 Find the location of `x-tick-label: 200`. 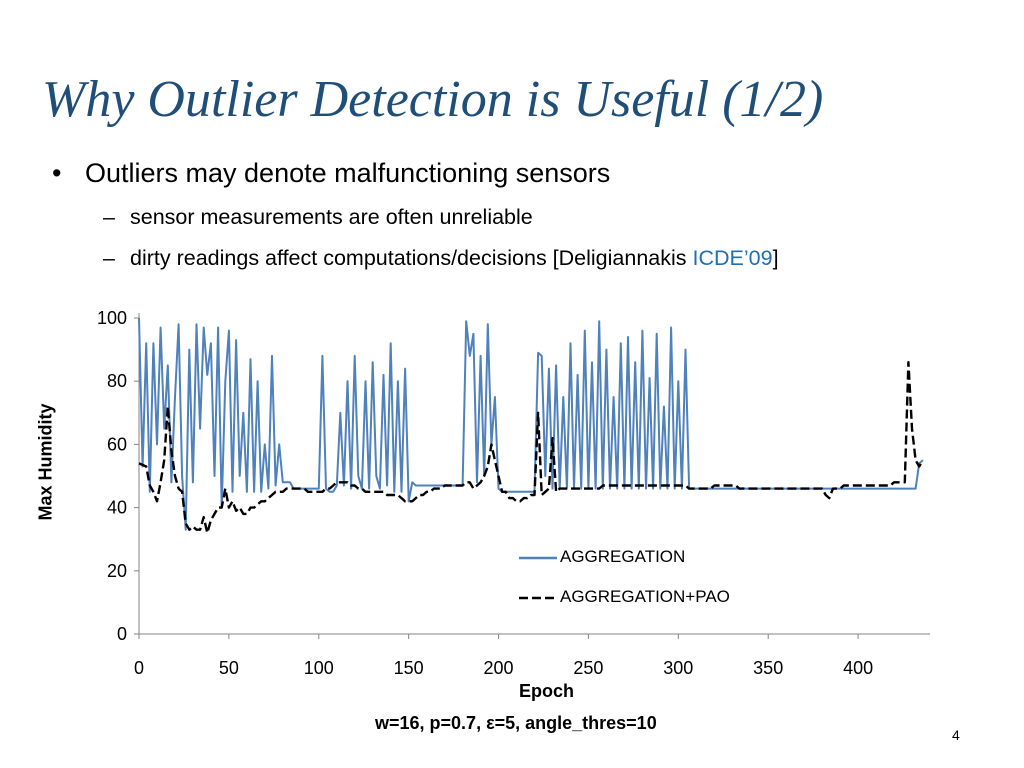

x-tick-label: 200 is located at coordinates (499, 668).